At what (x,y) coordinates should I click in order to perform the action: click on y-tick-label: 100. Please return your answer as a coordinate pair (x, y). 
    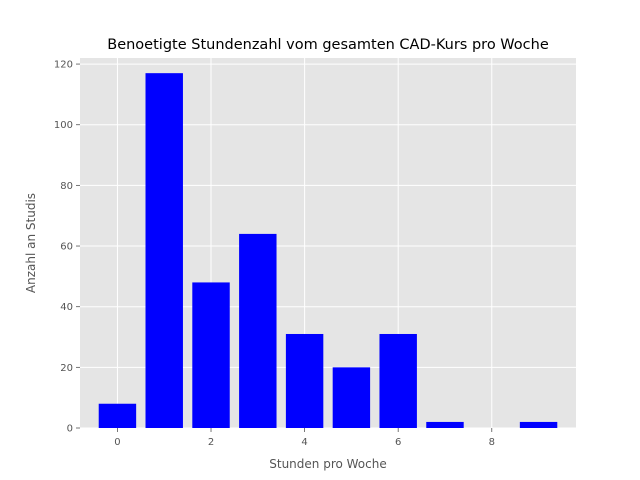
    Looking at the image, I should click on (63, 125).